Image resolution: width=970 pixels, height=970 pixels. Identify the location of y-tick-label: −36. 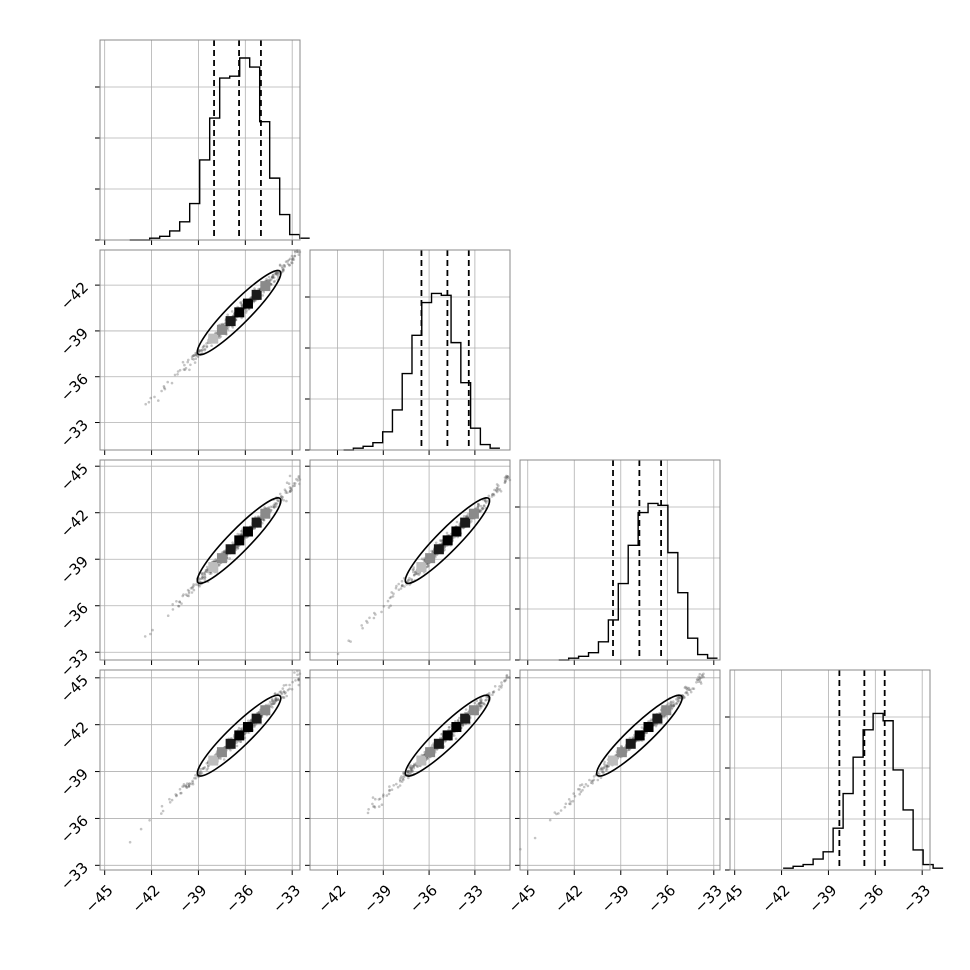
(74, 829).